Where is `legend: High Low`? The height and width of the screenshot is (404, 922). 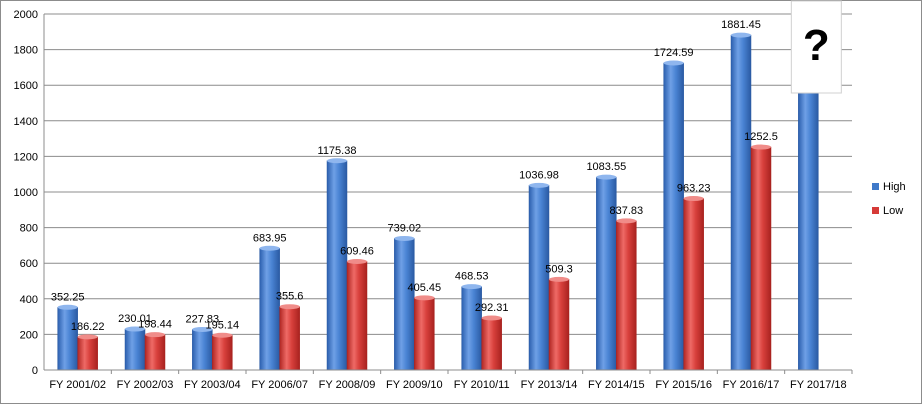 legend: High Low is located at coordinates (889, 199).